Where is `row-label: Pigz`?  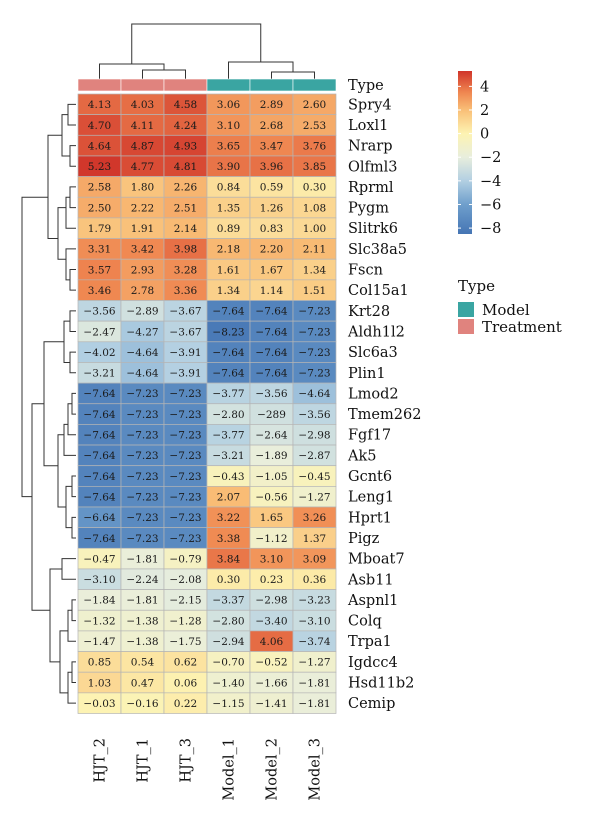
row-label: Pigz is located at coordinates (364, 539).